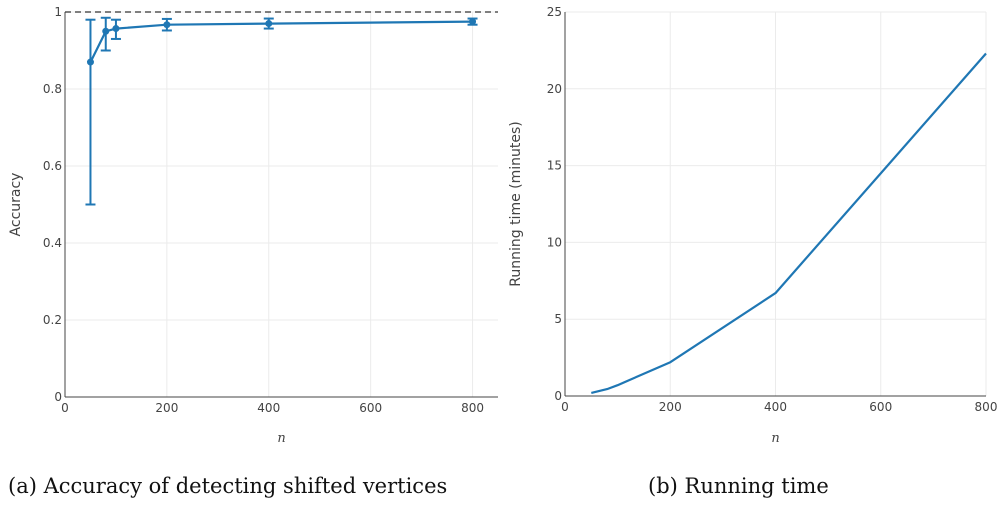  I want to click on y-tick-label: 15, so click(554, 166).